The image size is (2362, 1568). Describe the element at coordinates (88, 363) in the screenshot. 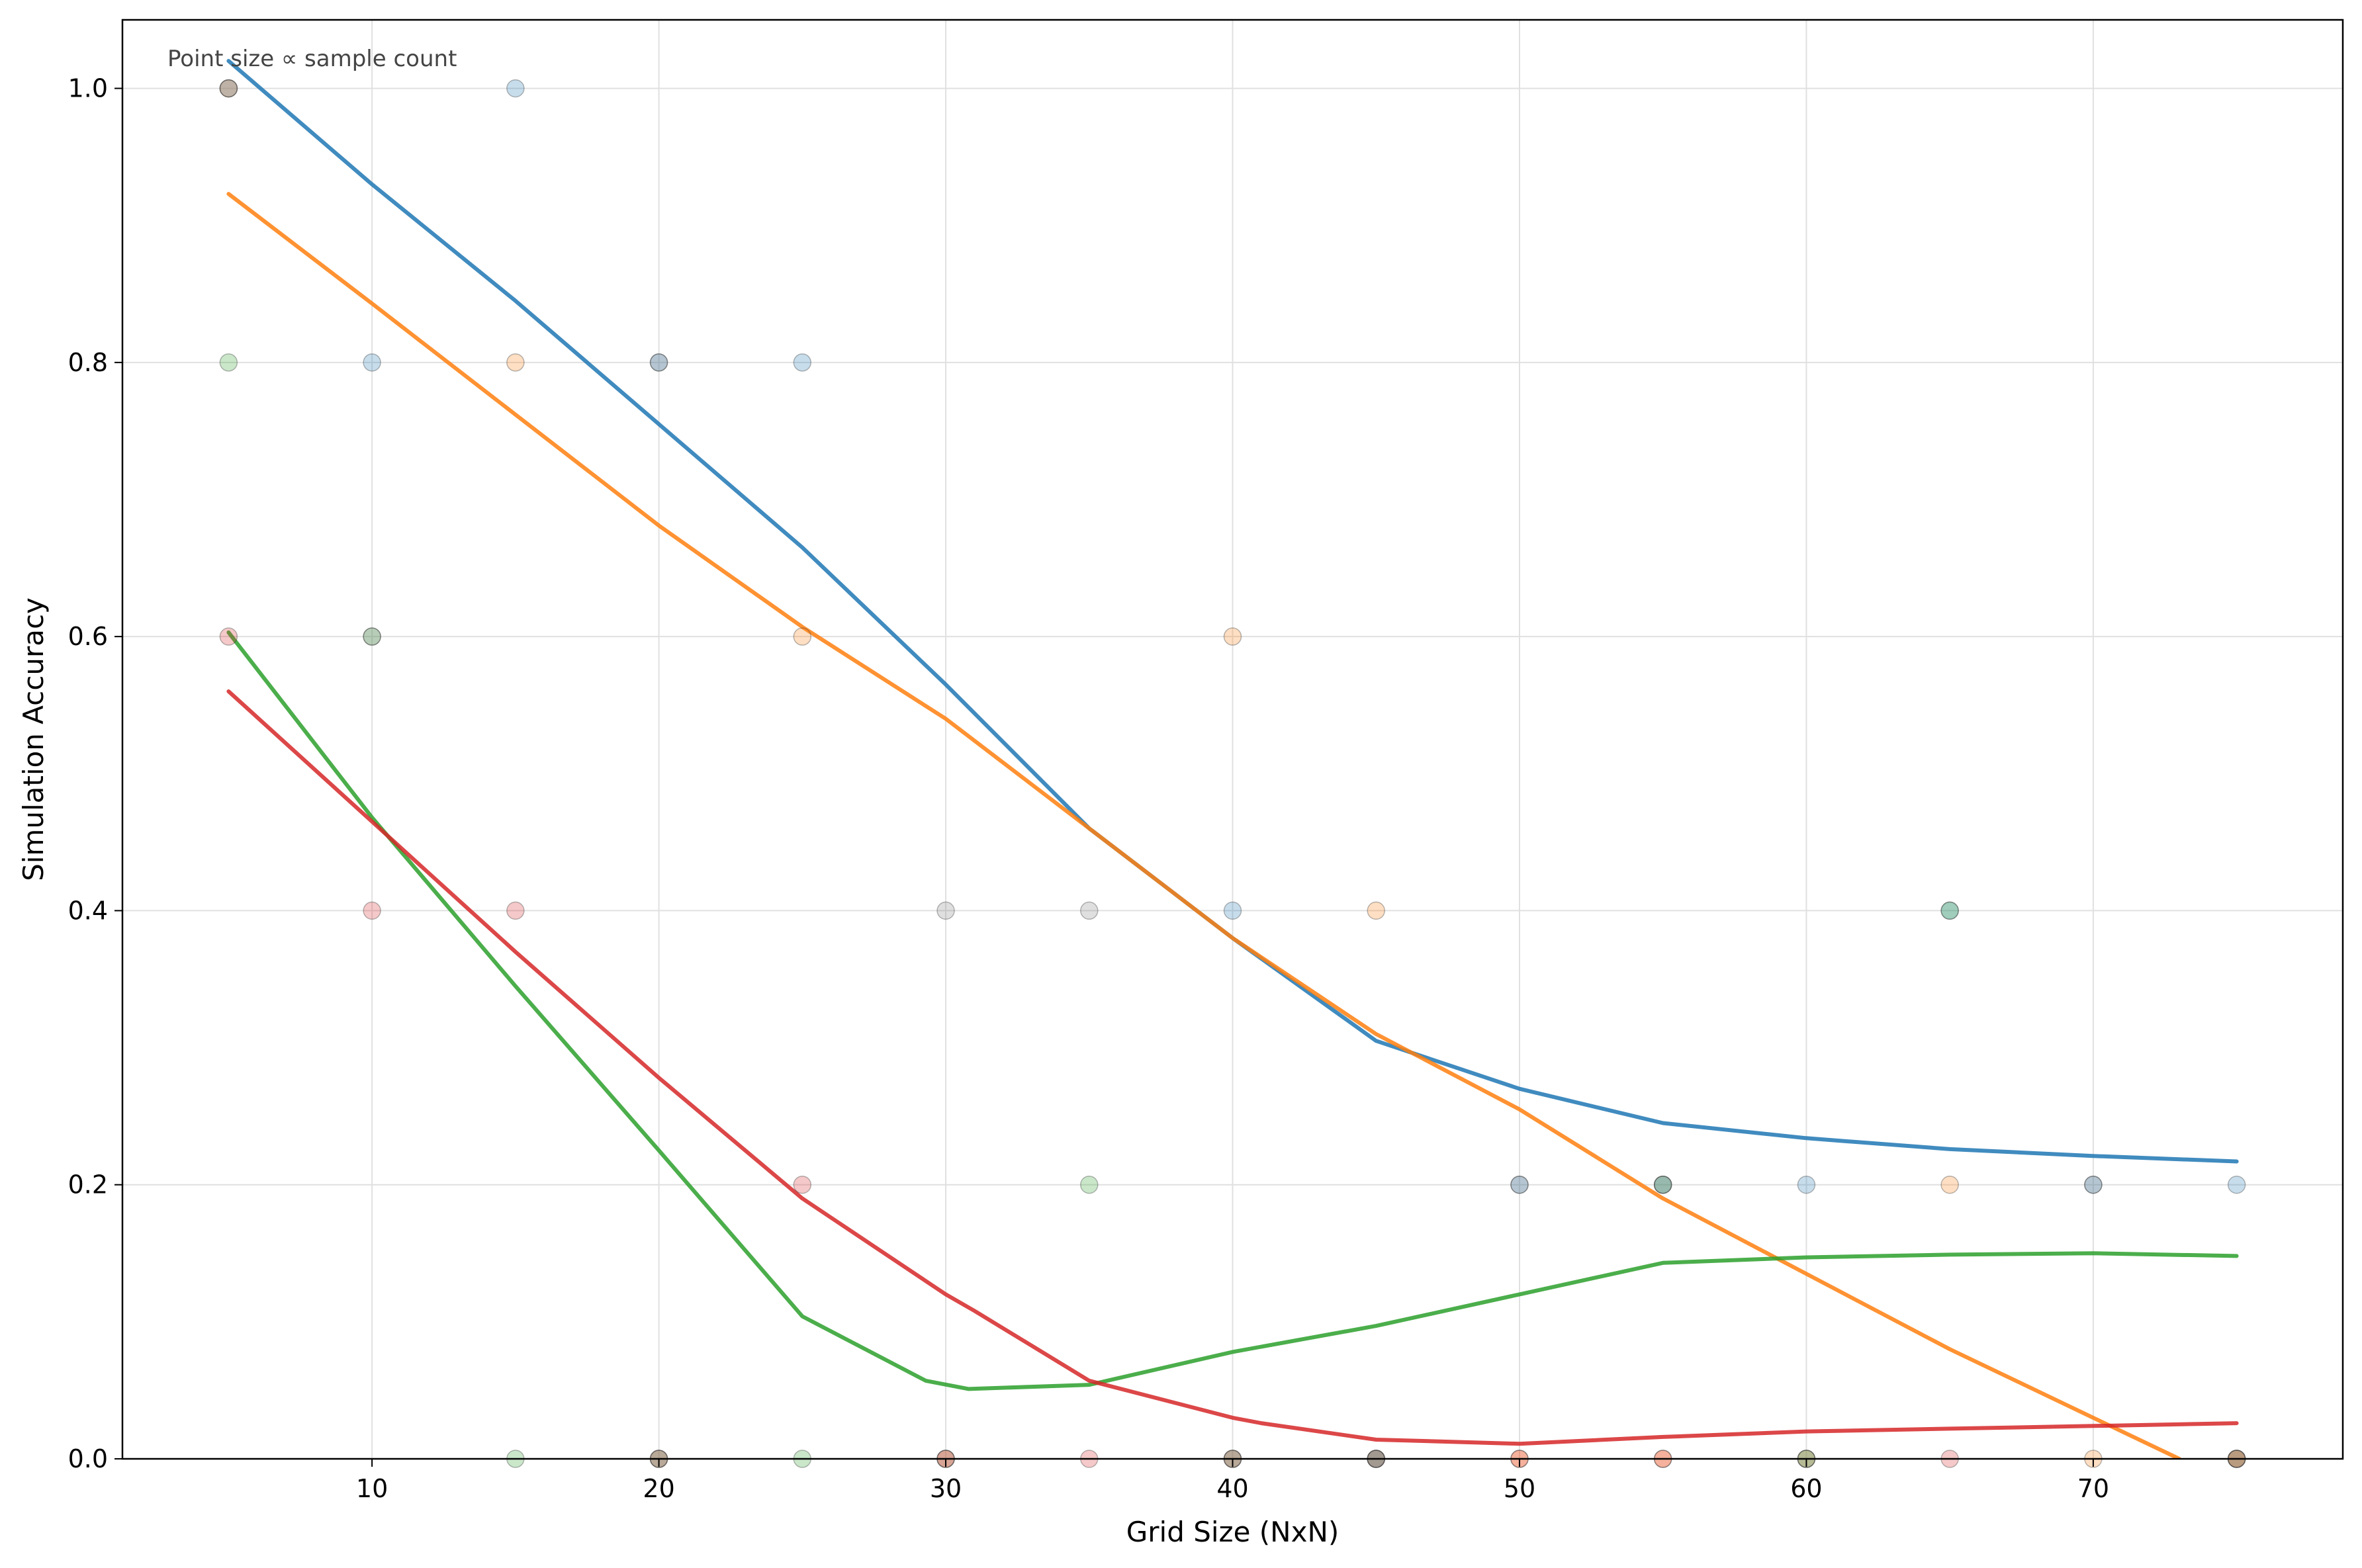

I see `y-tick-label: 0.8` at that location.